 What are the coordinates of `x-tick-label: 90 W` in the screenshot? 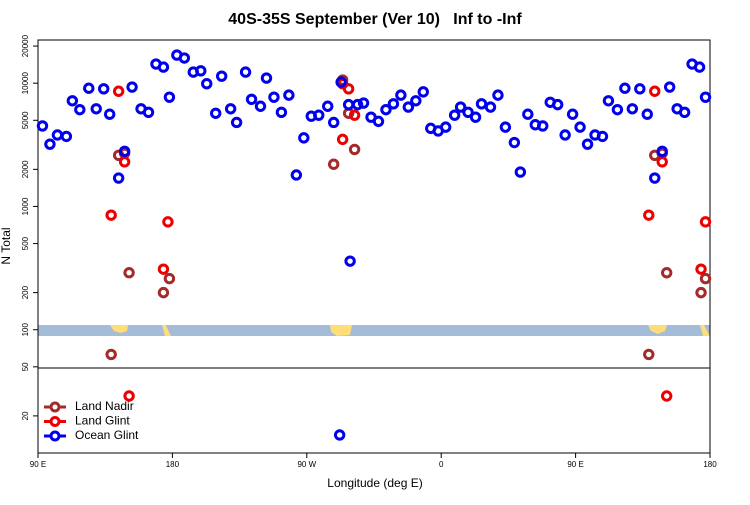 It's located at (306, 464).